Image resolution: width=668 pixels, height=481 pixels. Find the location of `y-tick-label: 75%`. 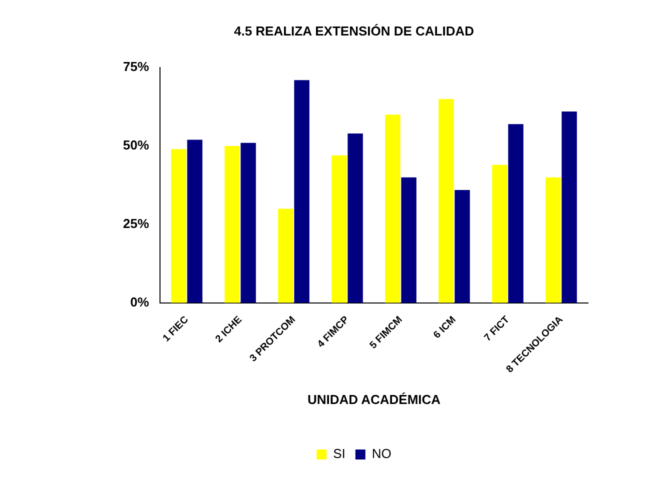

y-tick-label: 75% is located at coordinates (136, 66).